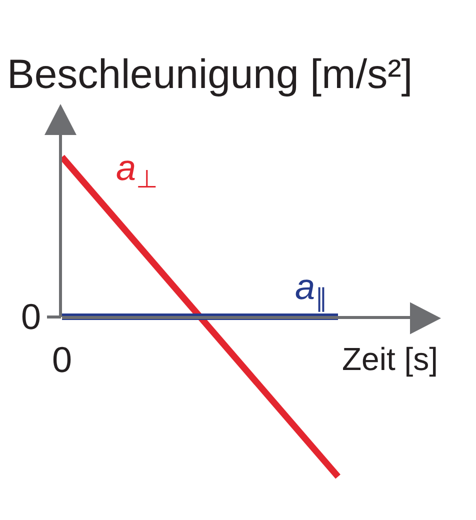 This screenshot has height=520, width=476. What do you see at coordinates (62, 359) in the screenshot?
I see `annotation: 0` at bounding box center [62, 359].